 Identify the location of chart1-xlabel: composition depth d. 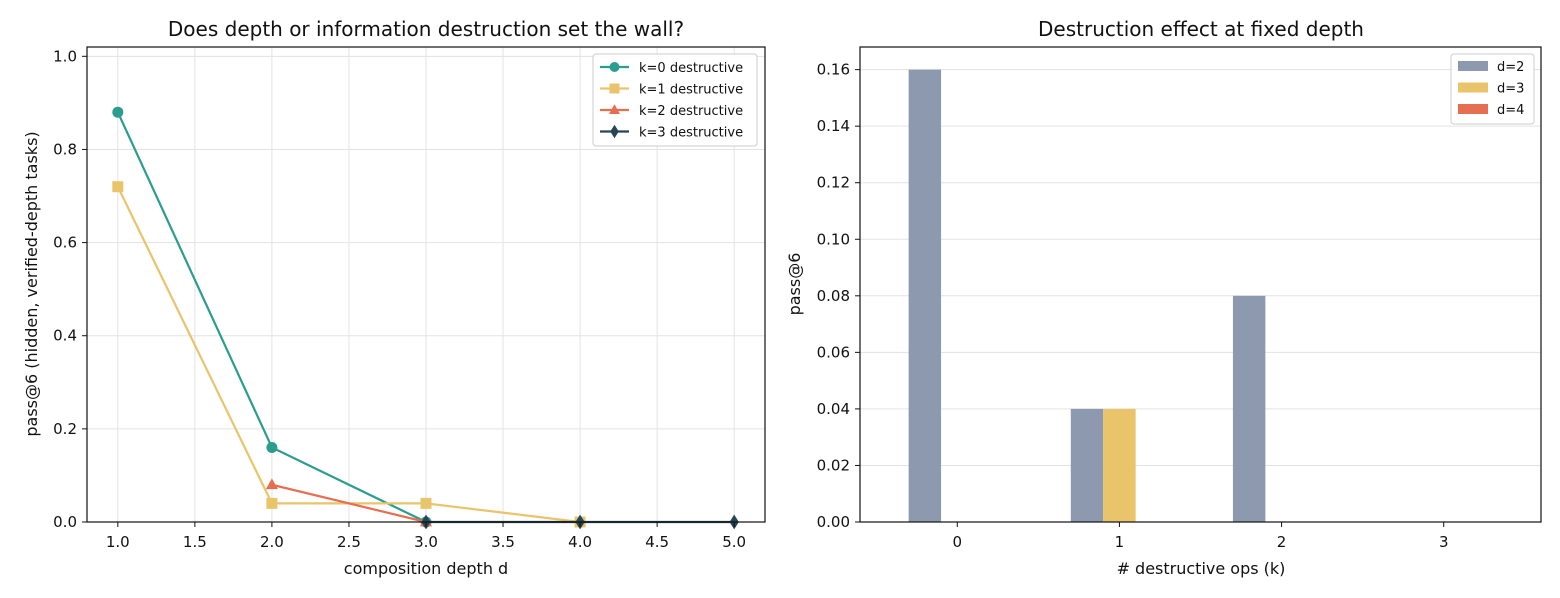
(426, 568).